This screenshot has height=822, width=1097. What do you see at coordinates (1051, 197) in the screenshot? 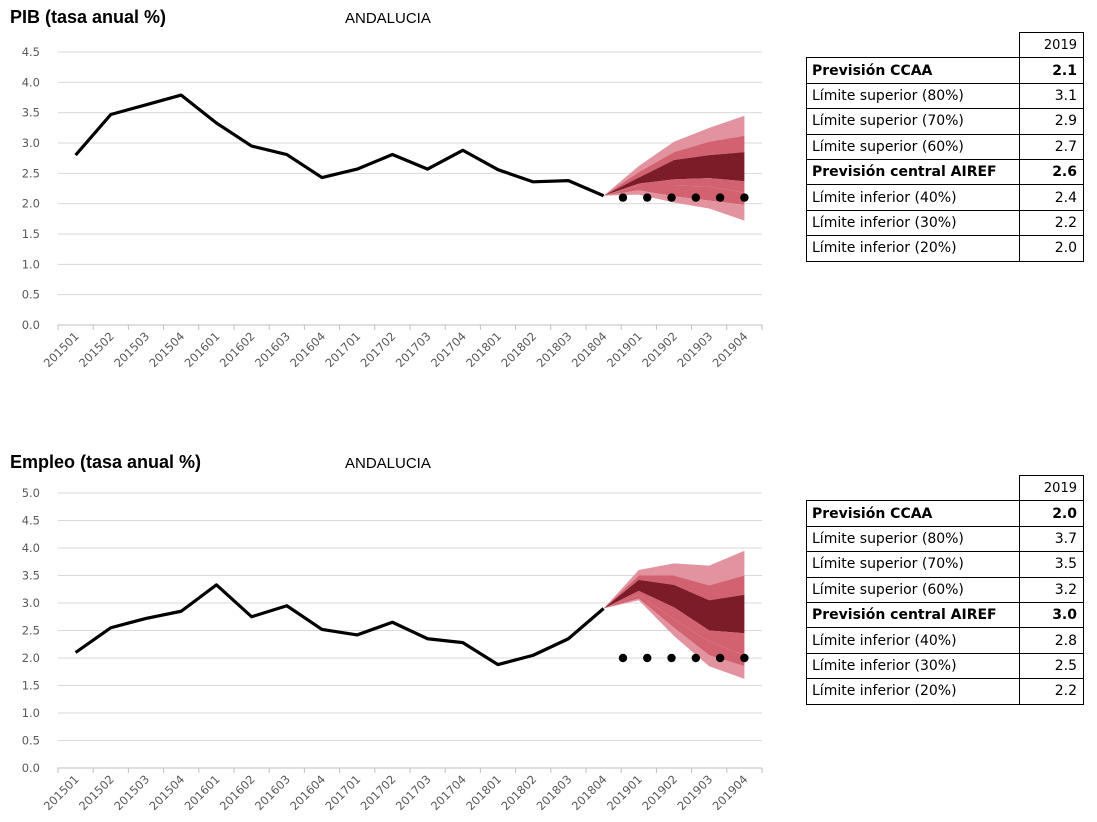
I see `row-value: 2.4` at bounding box center [1051, 197].